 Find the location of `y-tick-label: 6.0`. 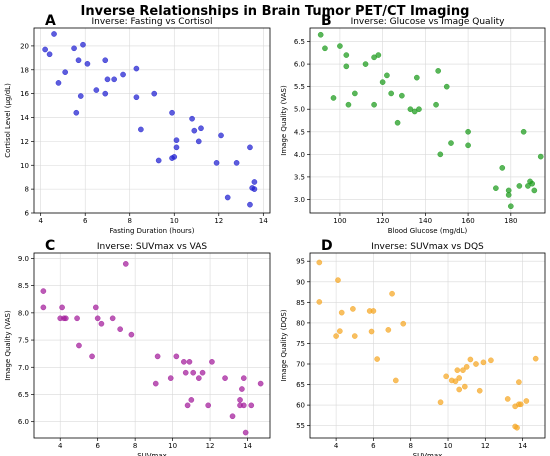

y-tick-label: 6.0 is located at coordinates (299, 65).